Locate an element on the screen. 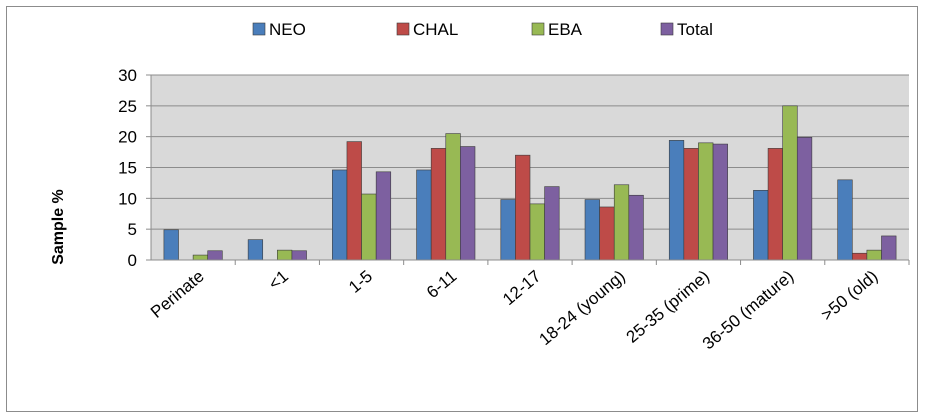 The image size is (926, 419). x-tick-label: 6-11 is located at coordinates (441, 285).